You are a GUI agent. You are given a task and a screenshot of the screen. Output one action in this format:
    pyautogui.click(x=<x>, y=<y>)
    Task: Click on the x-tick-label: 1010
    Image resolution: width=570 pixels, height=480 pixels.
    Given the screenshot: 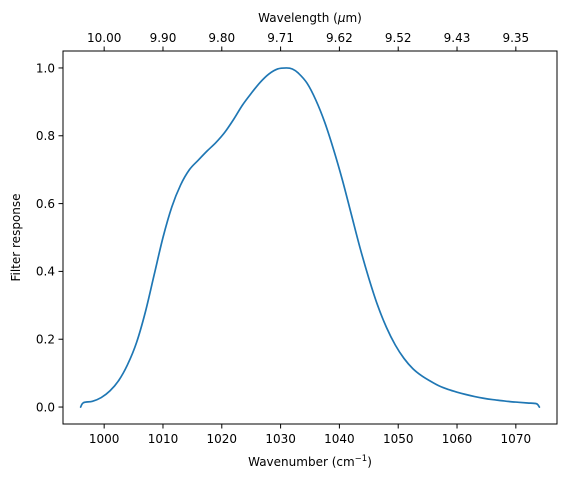 What is the action you would take?
    pyautogui.click(x=163, y=439)
    